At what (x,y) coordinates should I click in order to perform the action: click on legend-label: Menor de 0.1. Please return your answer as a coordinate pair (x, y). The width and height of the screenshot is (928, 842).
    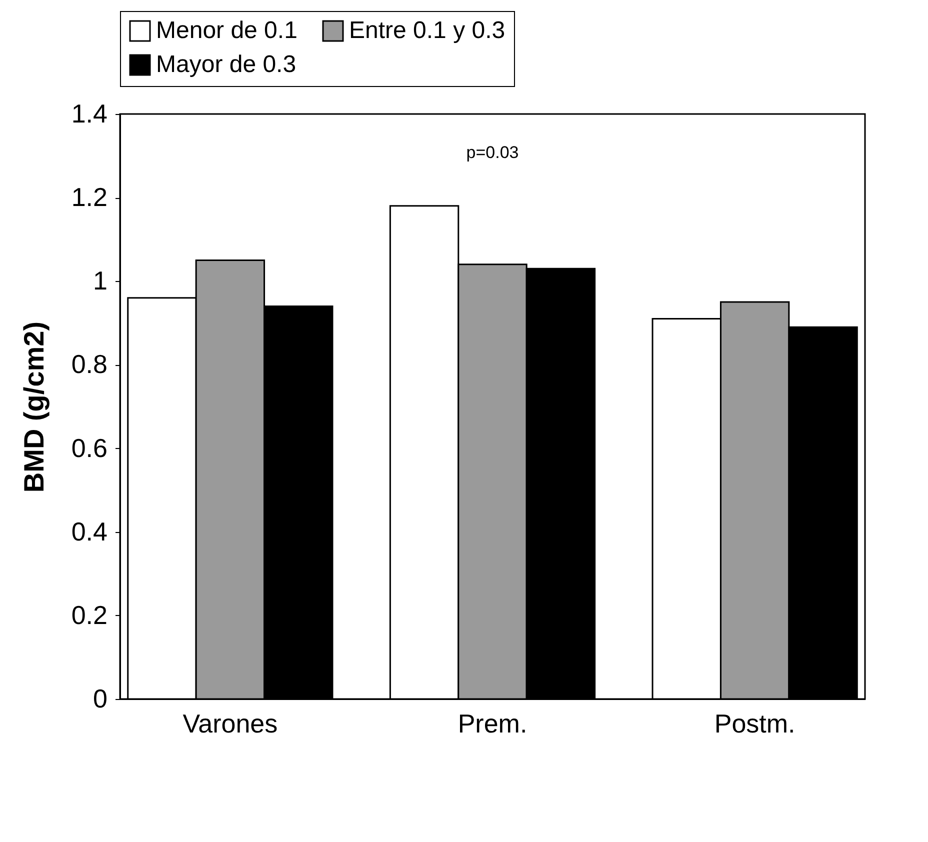
    Looking at the image, I should click on (227, 30).